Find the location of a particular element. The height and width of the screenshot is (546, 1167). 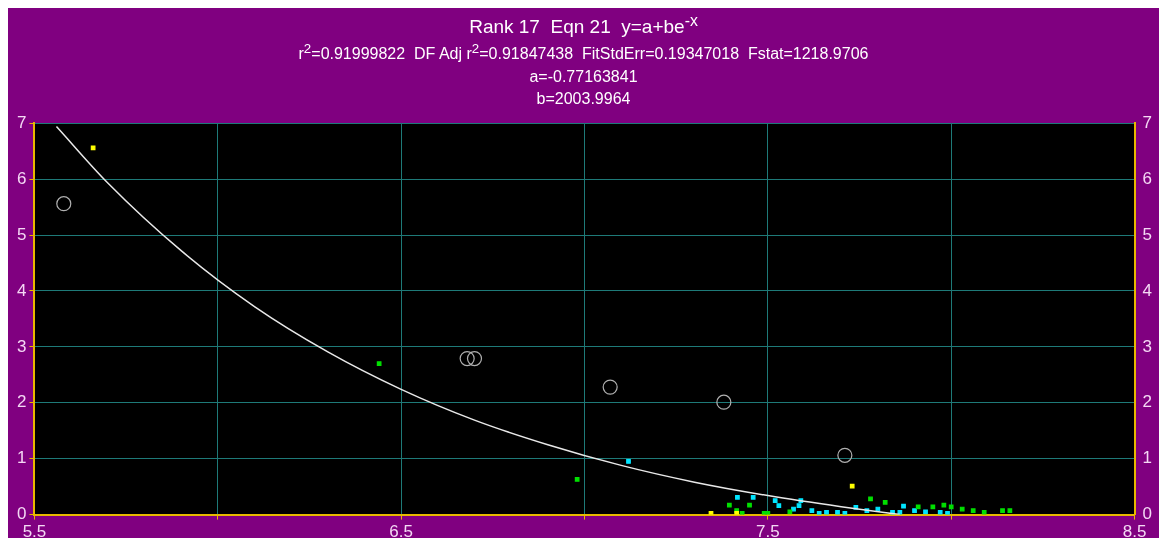

x-tick-label: 7.5 is located at coordinates (768, 532).